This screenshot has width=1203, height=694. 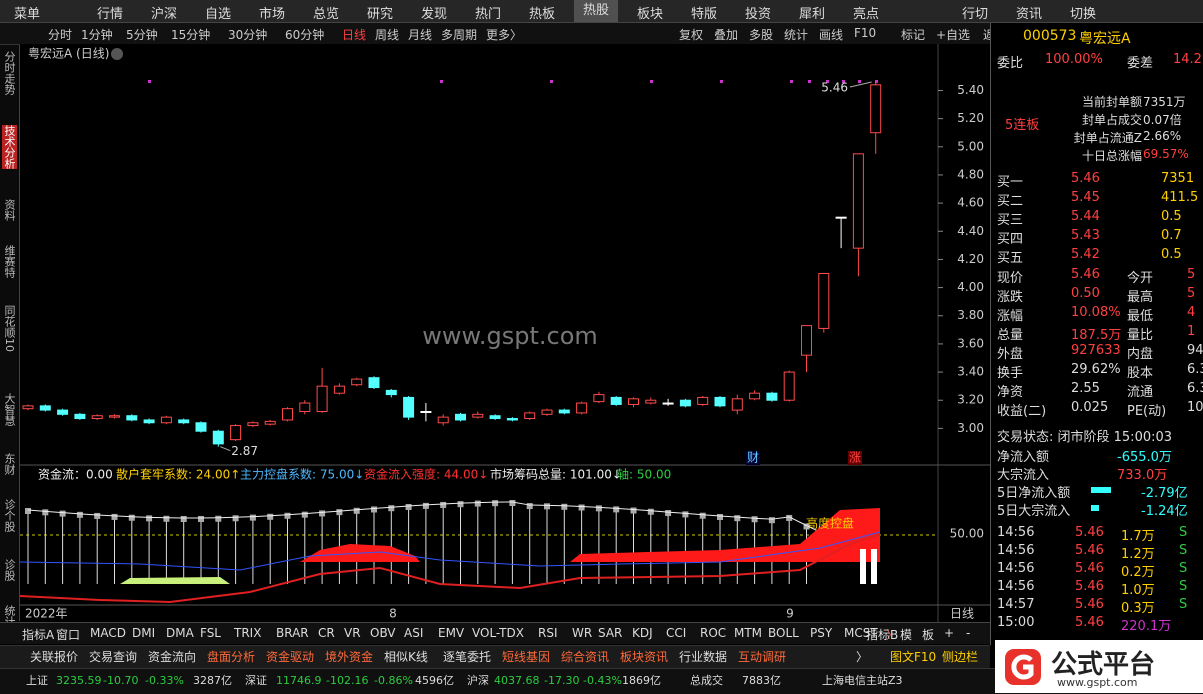 What do you see at coordinates (821, 633) in the screenshot?
I see `indicator-tab: PSY` at bounding box center [821, 633].